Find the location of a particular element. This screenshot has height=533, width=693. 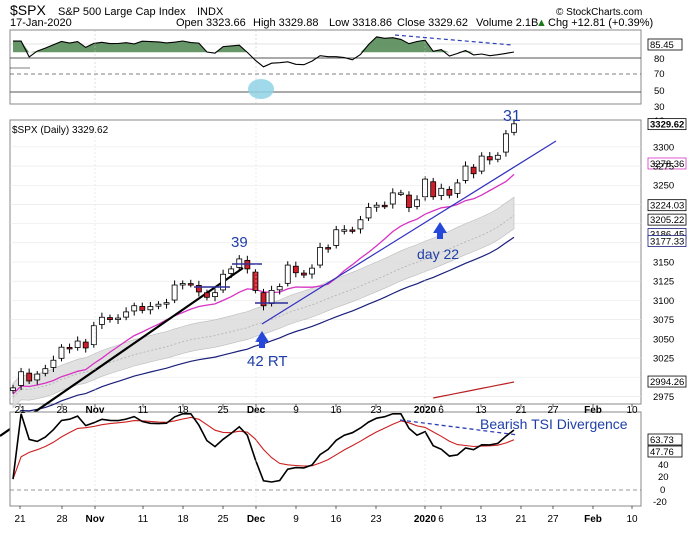

price-tick: 3025 is located at coordinates (663, 358).